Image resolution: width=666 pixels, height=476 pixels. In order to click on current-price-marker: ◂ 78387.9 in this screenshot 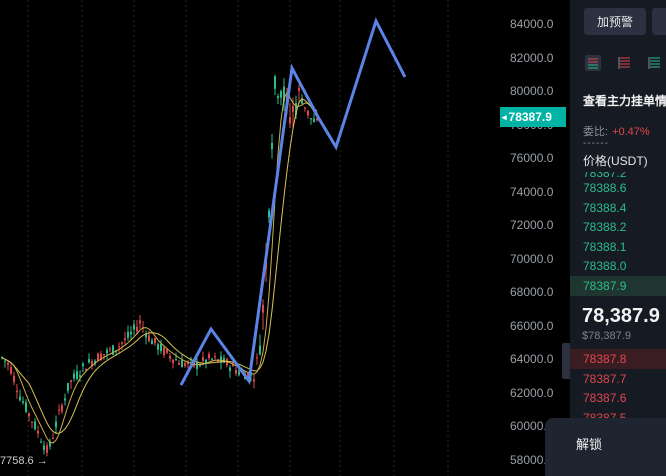, I will do `click(533, 117)`.